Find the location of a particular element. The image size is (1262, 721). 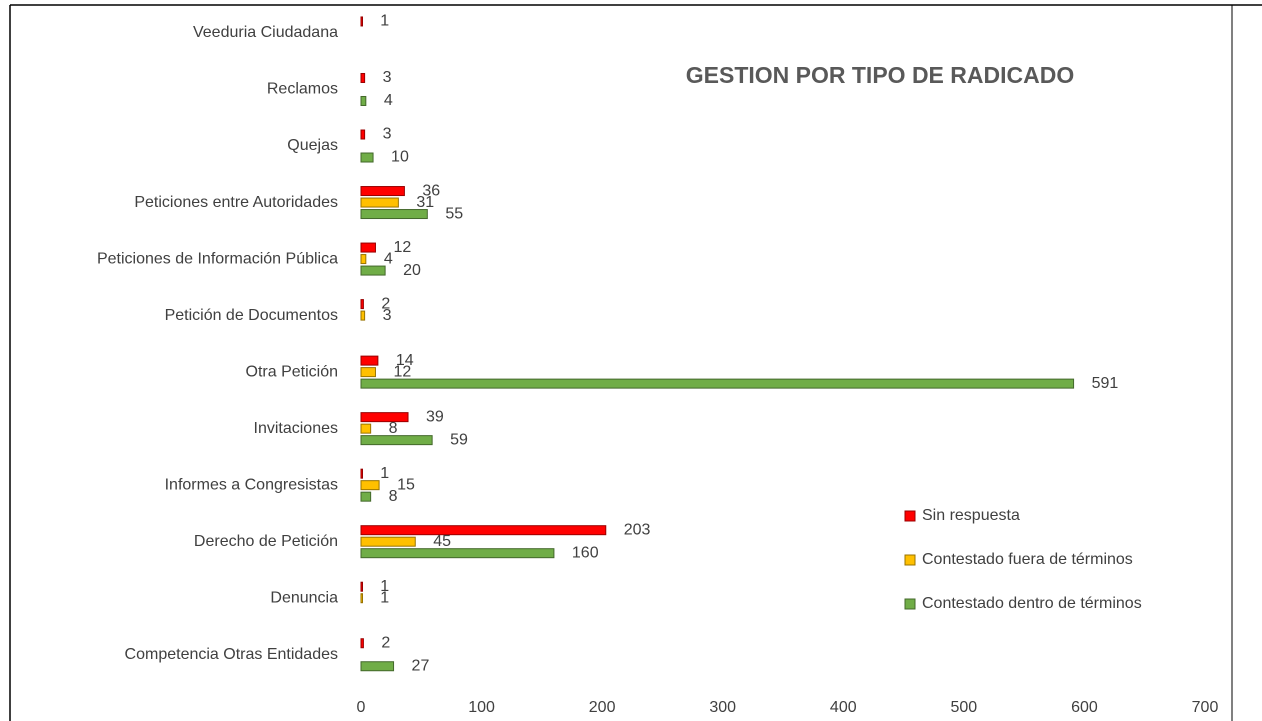

data-label: 55 is located at coordinates (454, 213).